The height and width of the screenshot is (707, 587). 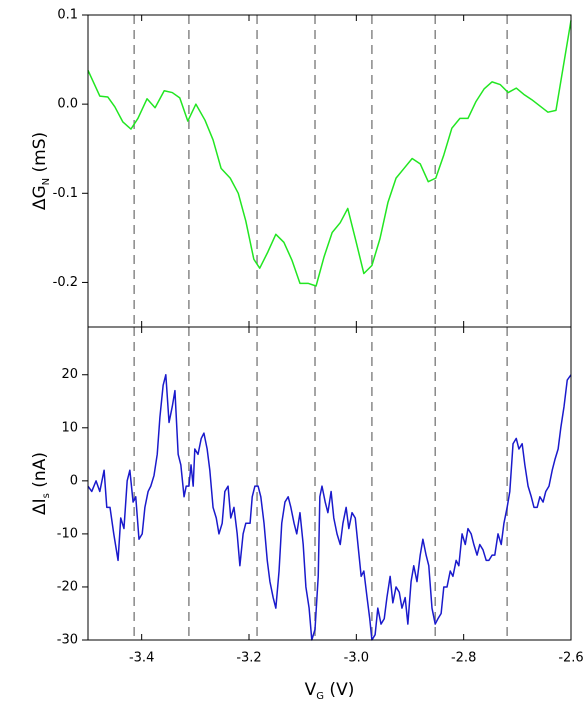 What do you see at coordinates (40, 155) in the screenshot?
I see `y-axis-label-unit: (mS)` at bounding box center [40, 155].